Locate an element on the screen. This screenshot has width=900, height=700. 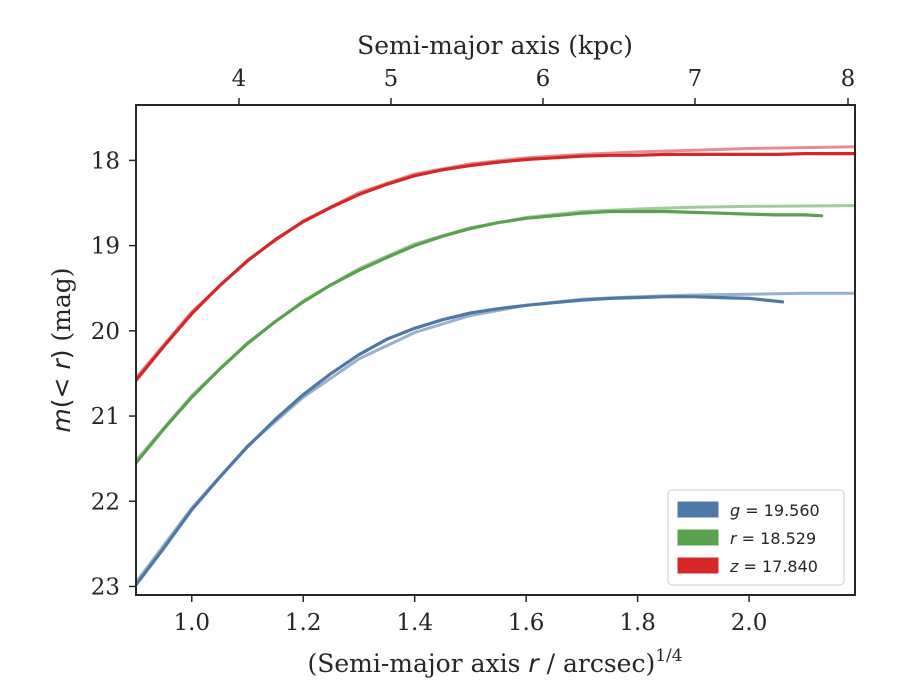
top-axis-title: Semi-major axis (kpc) is located at coordinates (495, 45).